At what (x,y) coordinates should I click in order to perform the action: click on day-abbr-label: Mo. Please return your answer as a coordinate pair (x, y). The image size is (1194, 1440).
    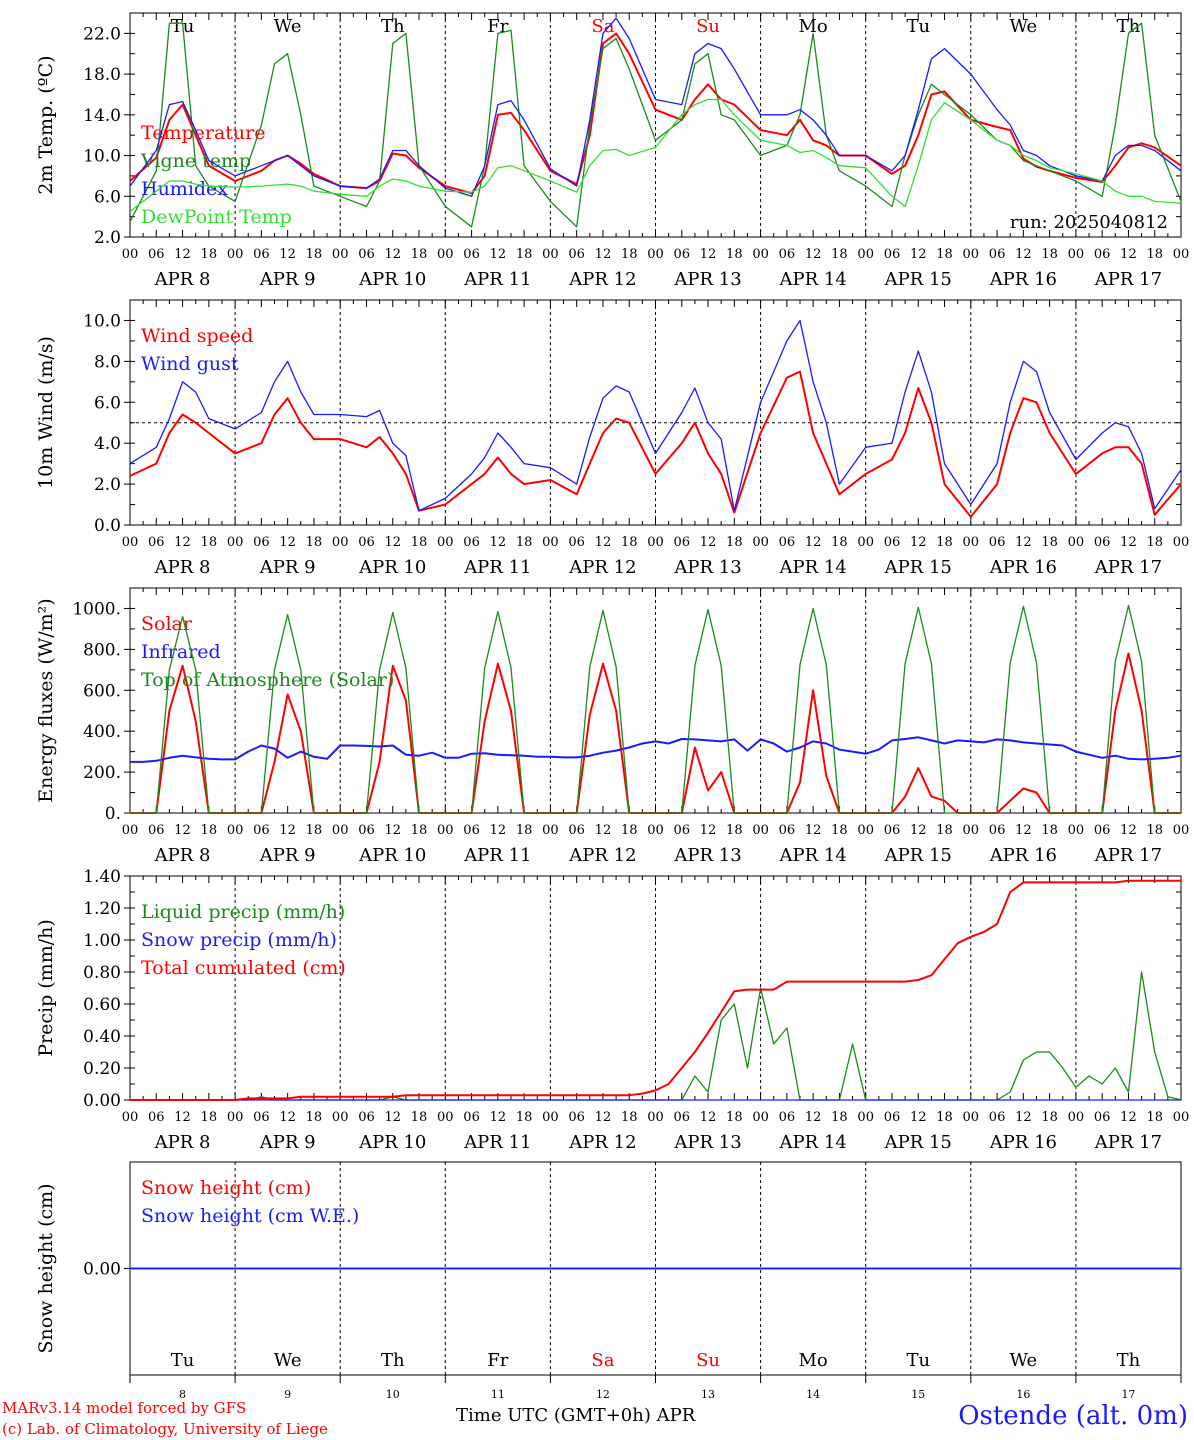
    Looking at the image, I should click on (813, 26).